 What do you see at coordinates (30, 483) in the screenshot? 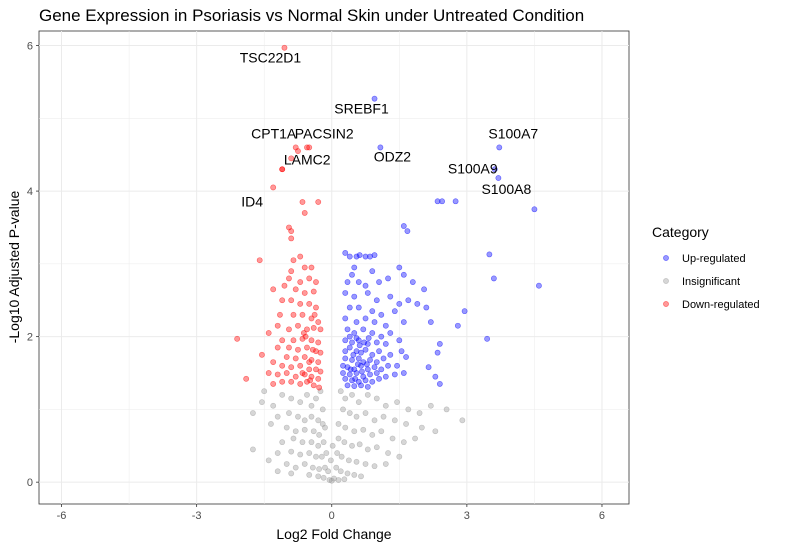
I see `y-tick-label: 0` at bounding box center [30, 483].